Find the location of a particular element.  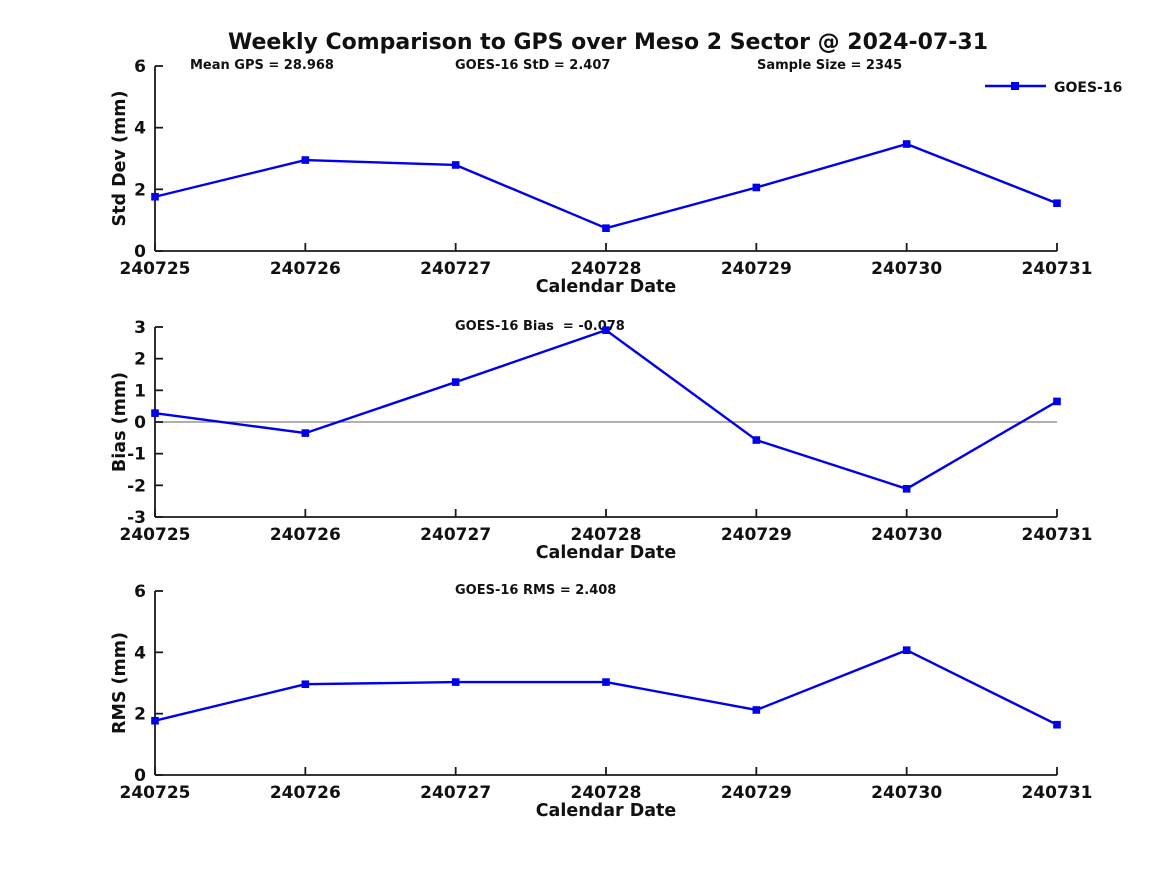

y-axis-title: Std Dev (mm) is located at coordinates (120, 159).